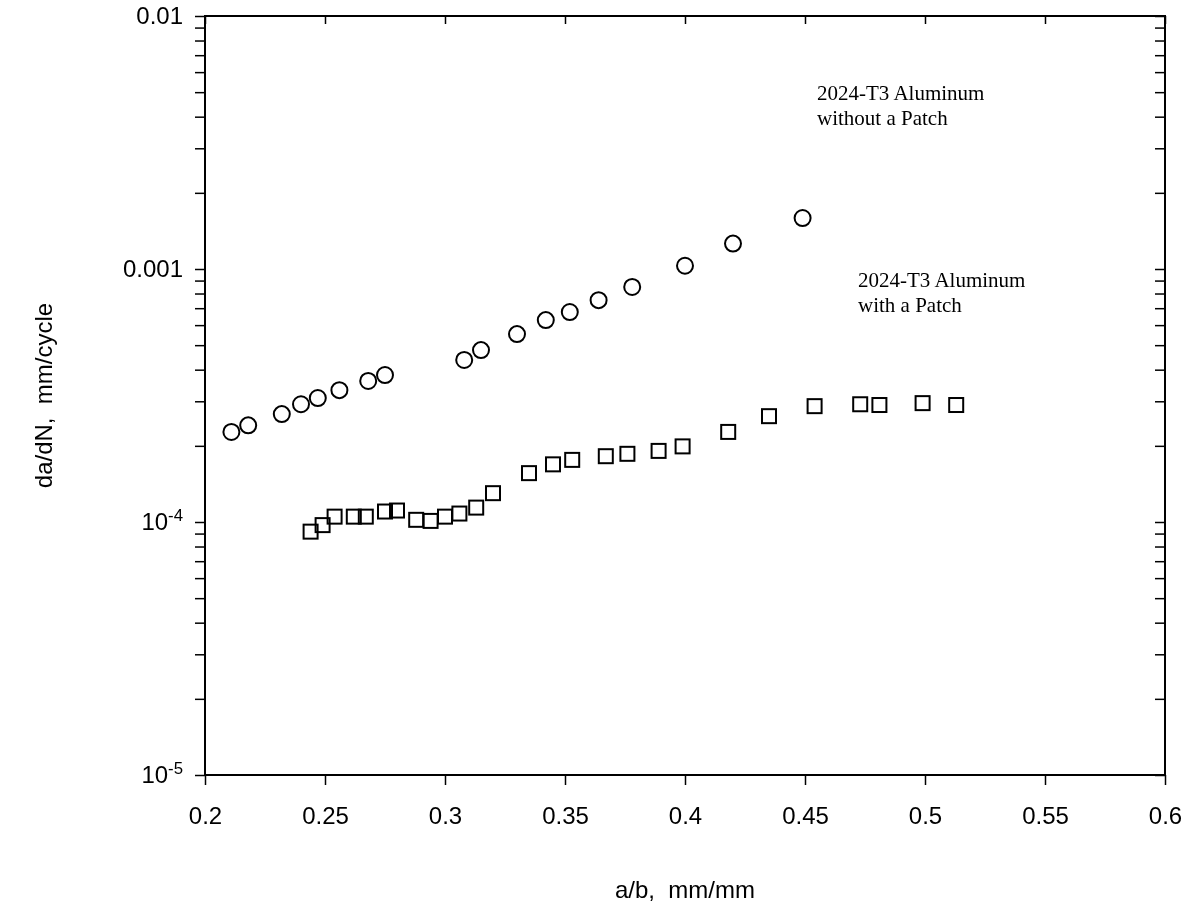  Describe the element at coordinates (685, 816) in the screenshot. I see `x-tick-label: 0.4` at that location.